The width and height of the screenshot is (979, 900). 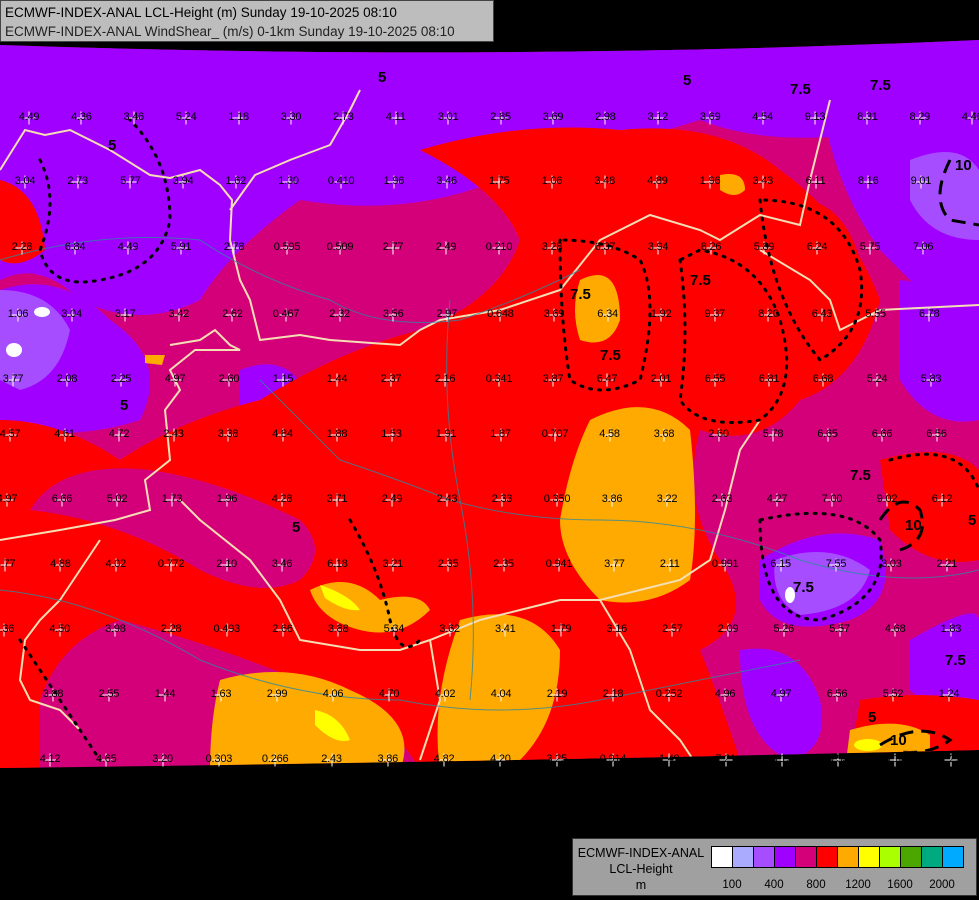 I want to click on station-value: 1.53, so click(x=391, y=434).